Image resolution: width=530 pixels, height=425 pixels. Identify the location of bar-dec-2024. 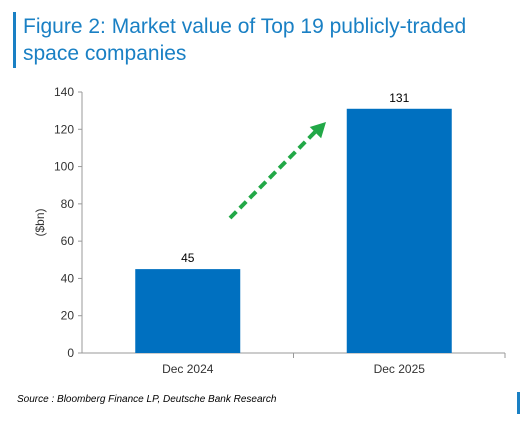
(188, 311).